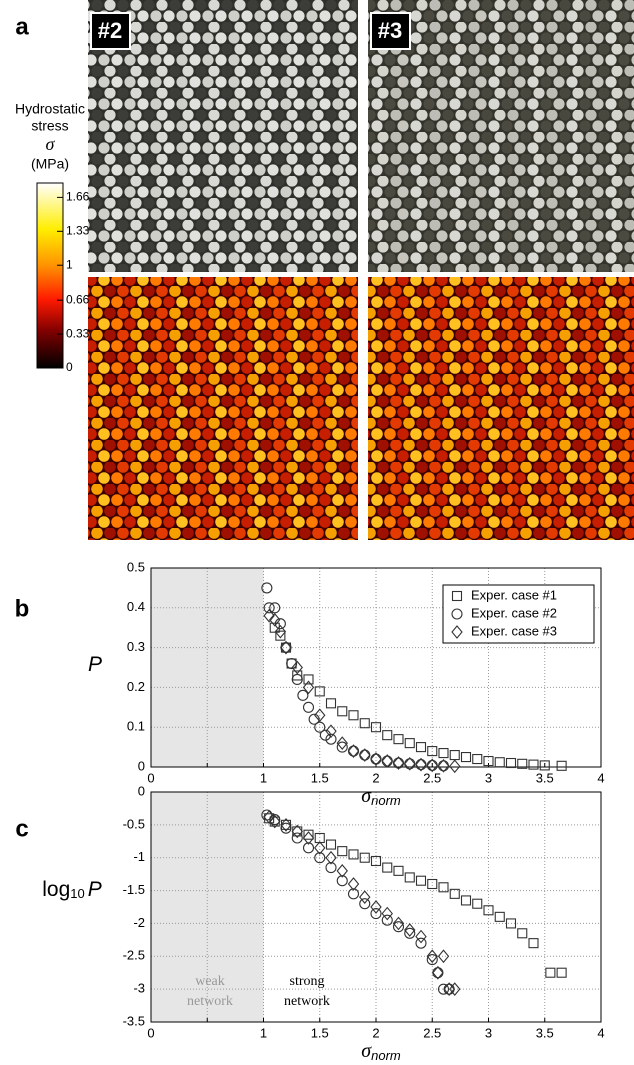 This screenshot has height=1065, width=634. What do you see at coordinates (49, 126) in the screenshot?
I see `colorbar-title: stress` at bounding box center [49, 126].